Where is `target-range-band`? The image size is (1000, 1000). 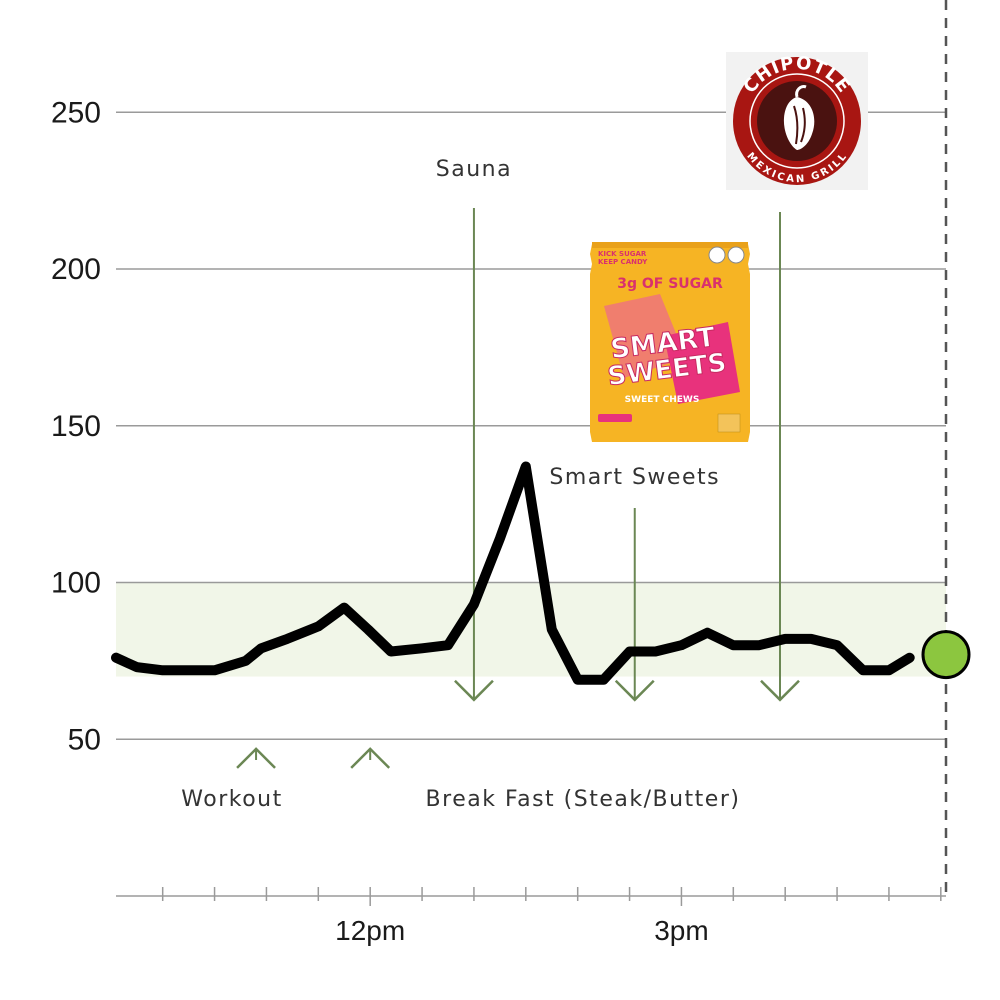
target-range-band is located at coordinates (531, 629).